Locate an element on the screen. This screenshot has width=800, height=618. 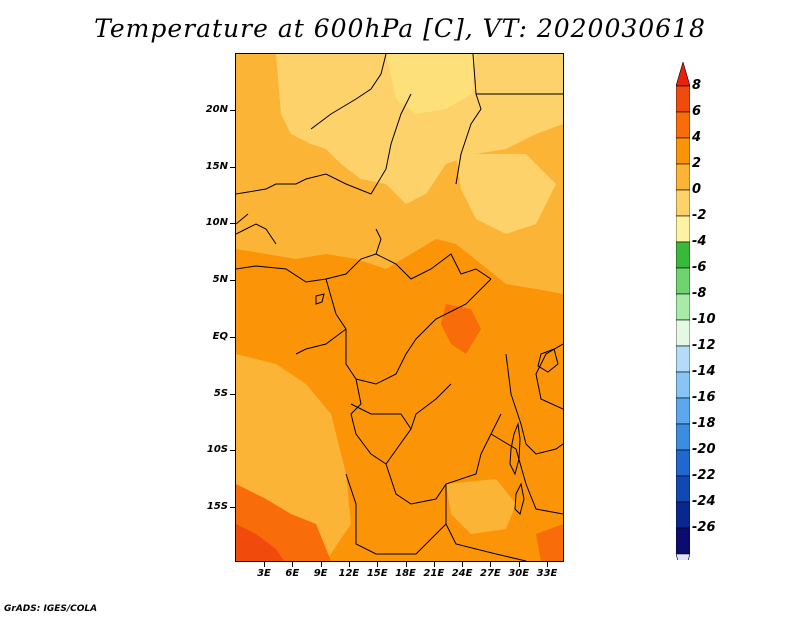
colorbar-label: -14 is located at coordinates (704, 371).